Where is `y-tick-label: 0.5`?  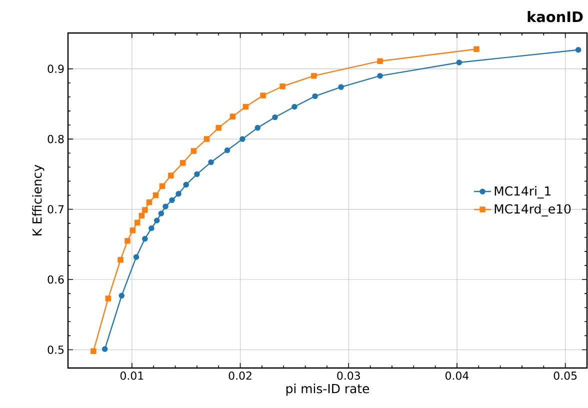
y-tick-label: 0.5 is located at coordinates (56, 350).